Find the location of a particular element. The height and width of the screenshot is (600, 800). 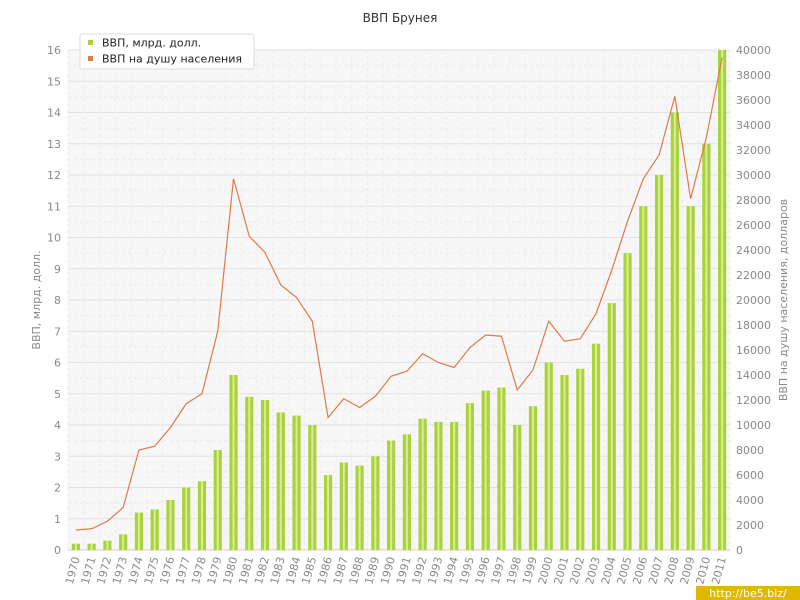

bar-highlight-2009 is located at coordinates (690, 378).